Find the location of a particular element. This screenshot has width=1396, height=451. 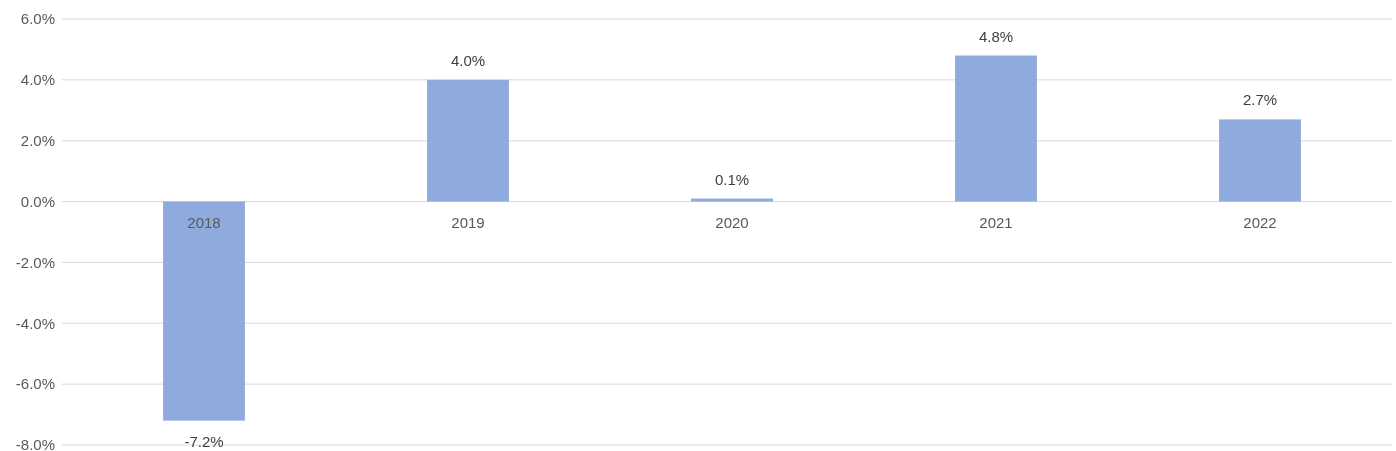

data-label: 0.1% is located at coordinates (732, 179).